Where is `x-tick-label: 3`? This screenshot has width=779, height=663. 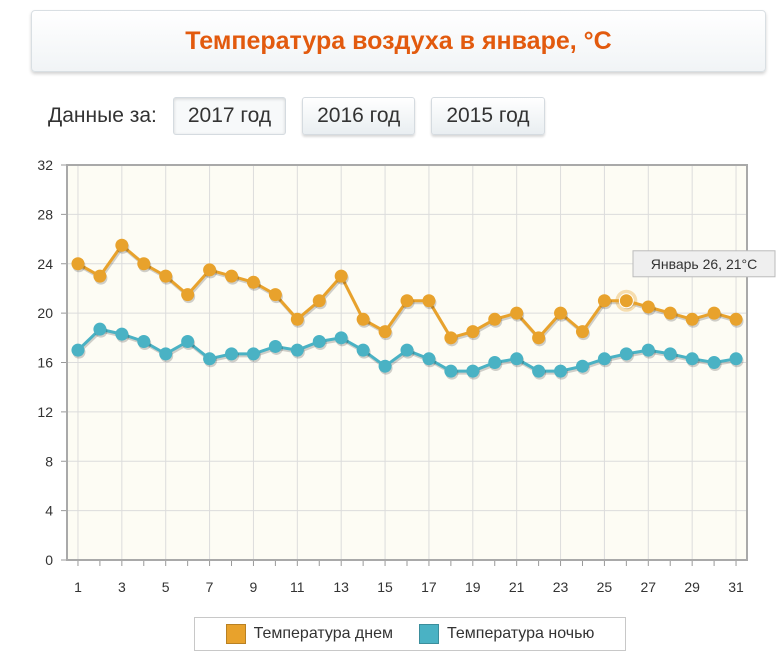 x-tick-label: 3 is located at coordinates (122, 587).